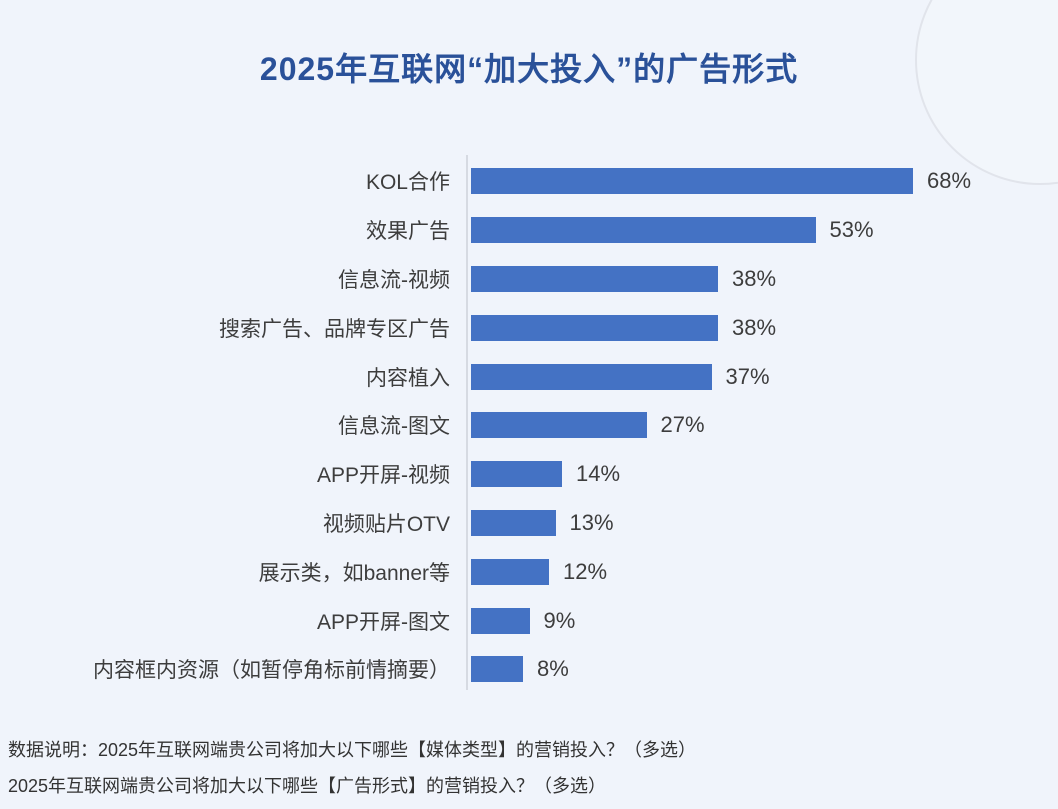  What do you see at coordinates (559, 620) in the screenshot?
I see `value-label: 9%` at bounding box center [559, 620].